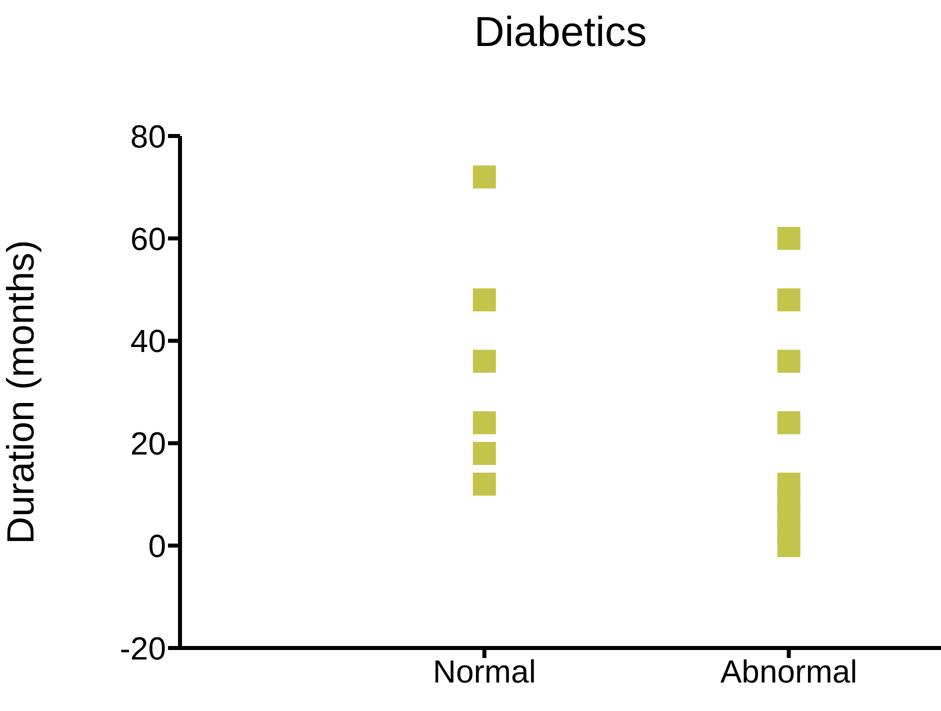 This screenshot has width=941, height=711. What do you see at coordinates (789, 672) in the screenshot?
I see `x-tick-label: Abnormal` at bounding box center [789, 672].